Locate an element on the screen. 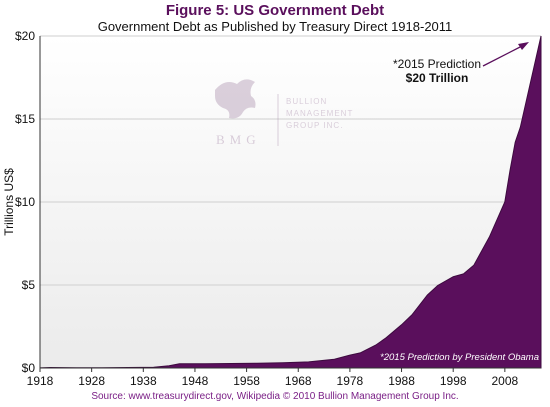  prediction-arrow-head is located at coordinates (523, 46).